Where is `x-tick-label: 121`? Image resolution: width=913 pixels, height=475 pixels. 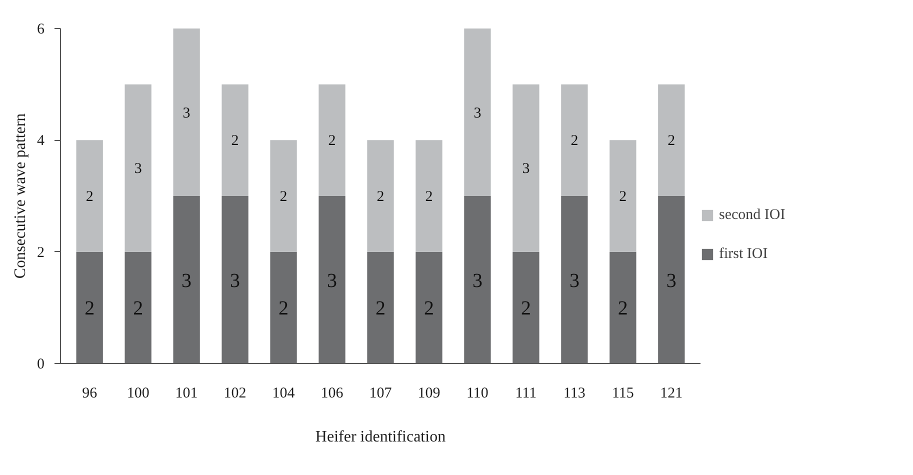
x-tick-label: 121 is located at coordinates (671, 394).